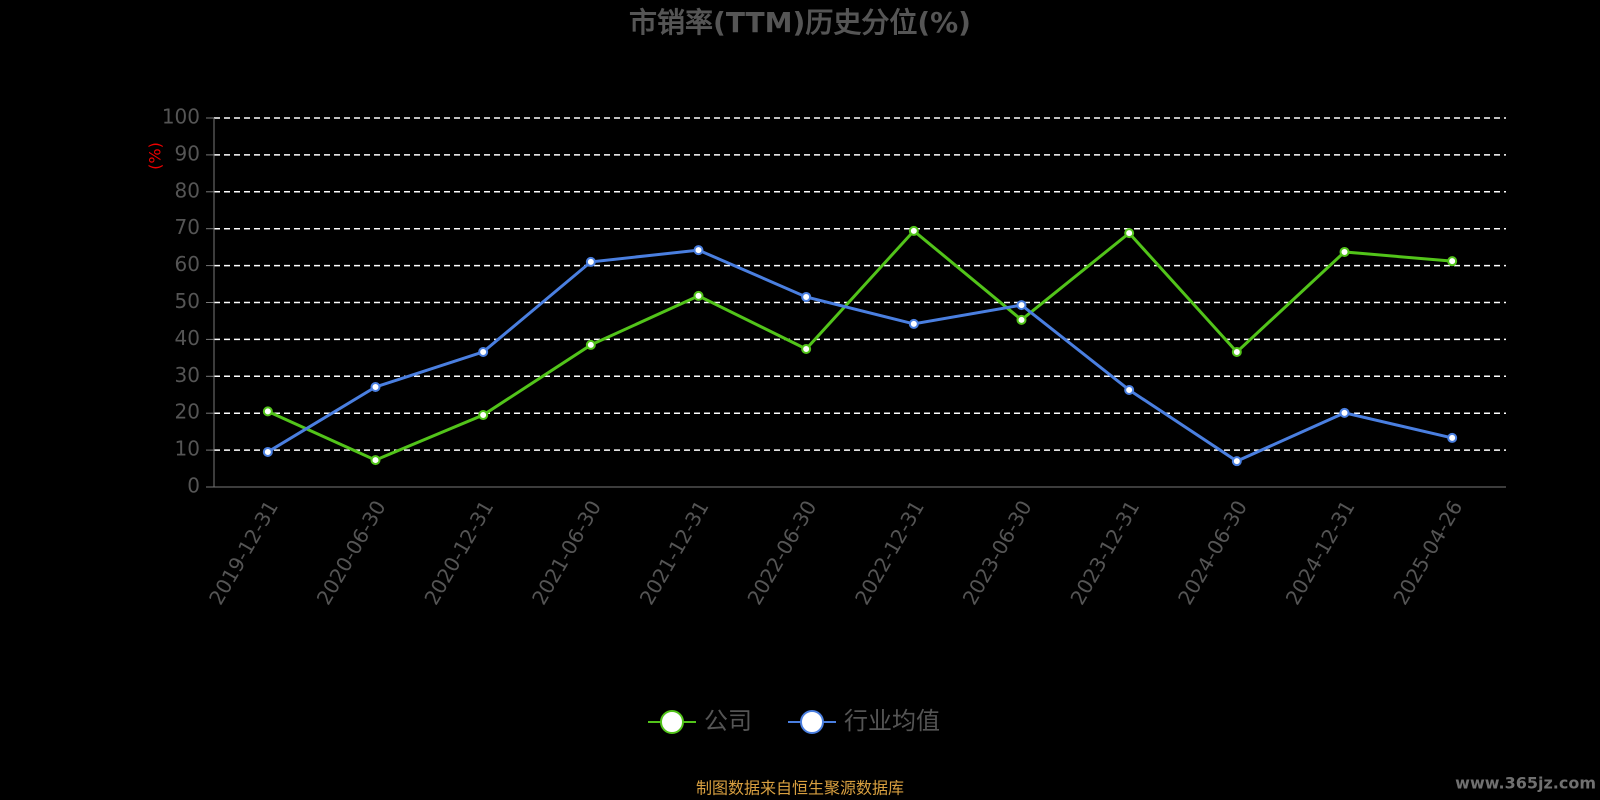 This screenshot has width=1600, height=800. Describe the element at coordinates (187, 190) in the screenshot. I see `y-tick-label: 80` at that location.